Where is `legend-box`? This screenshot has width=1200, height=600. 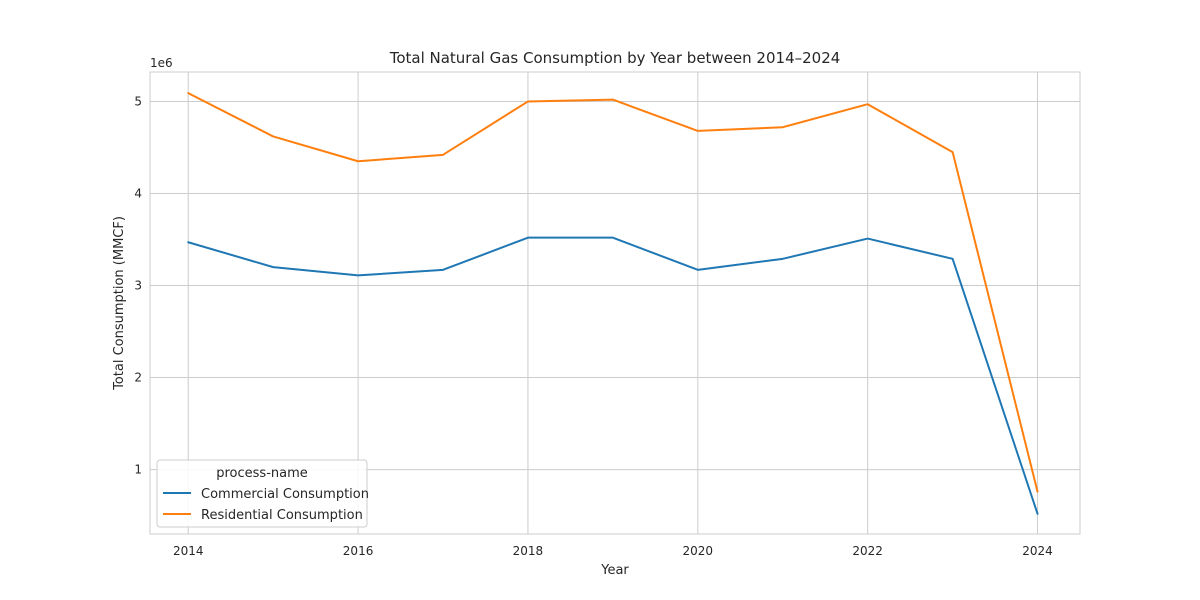 legend-box is located at coordinates (262, 493).